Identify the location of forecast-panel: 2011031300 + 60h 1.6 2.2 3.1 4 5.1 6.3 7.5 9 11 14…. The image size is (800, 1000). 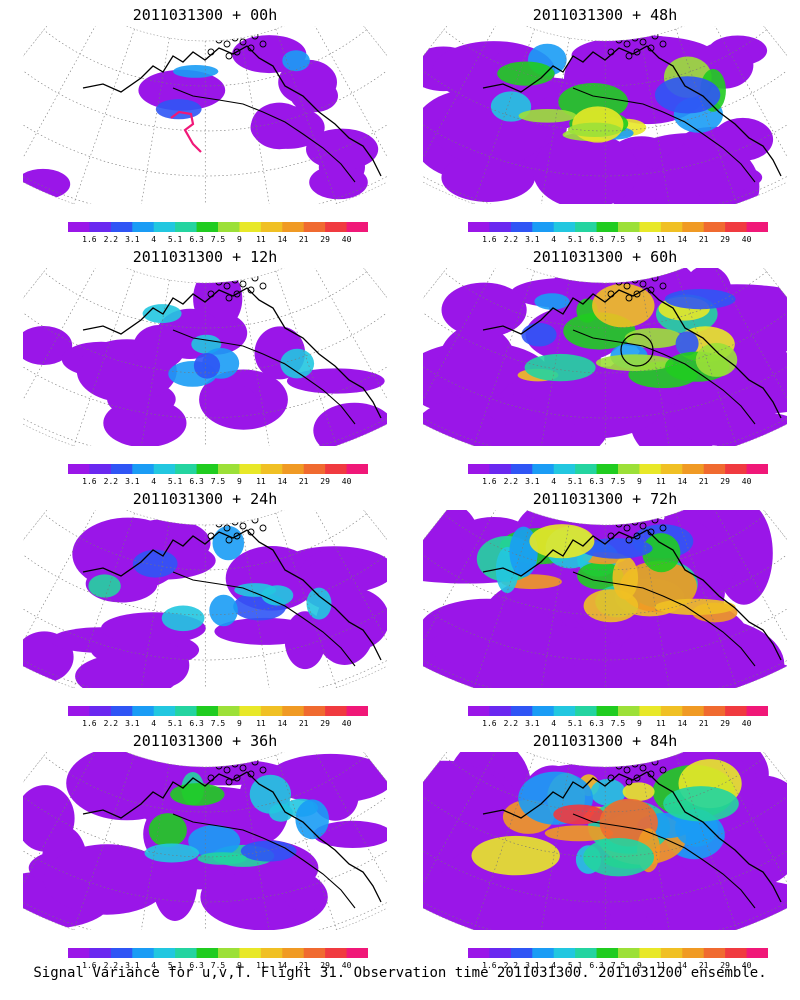
(605, 364).